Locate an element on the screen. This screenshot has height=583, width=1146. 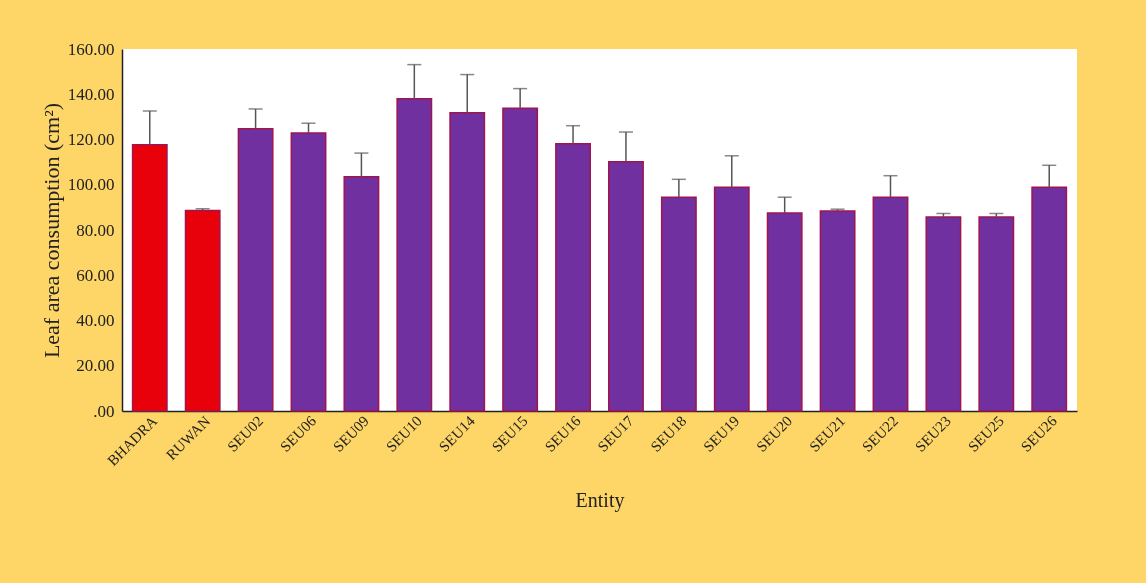
y-tick-label: 160.00 is located at coordinates (91, 49).